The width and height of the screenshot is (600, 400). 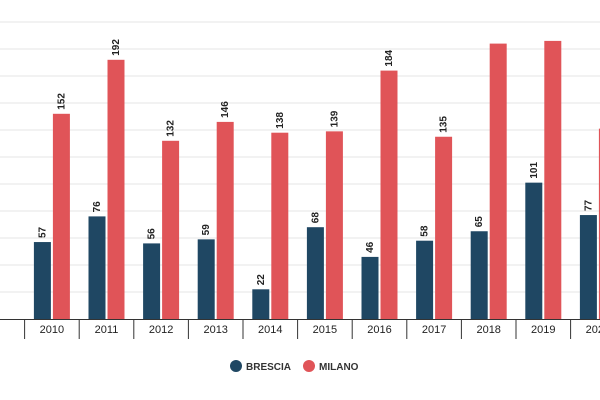 I want to click on bar-brescia-2015, so click(x=315, y=273).